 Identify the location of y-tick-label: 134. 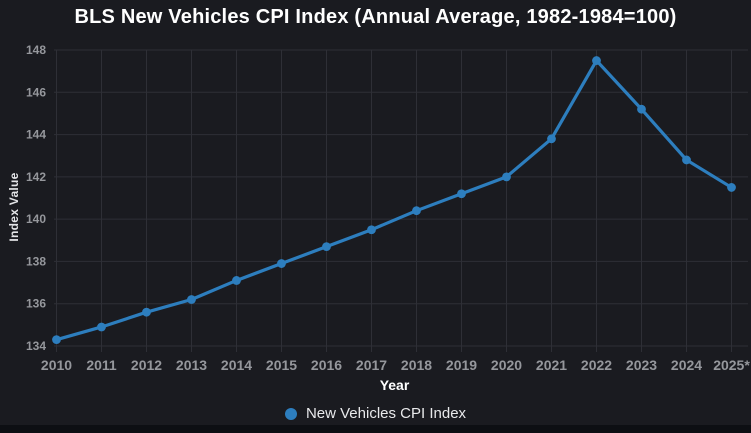
(36, 346).